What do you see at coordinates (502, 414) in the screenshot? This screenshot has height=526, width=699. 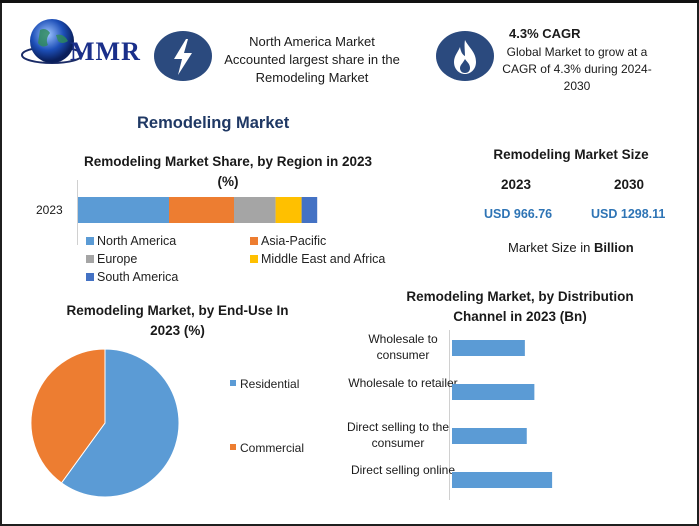 I see `channel-bar-chart` at bounding box center [502, 414].